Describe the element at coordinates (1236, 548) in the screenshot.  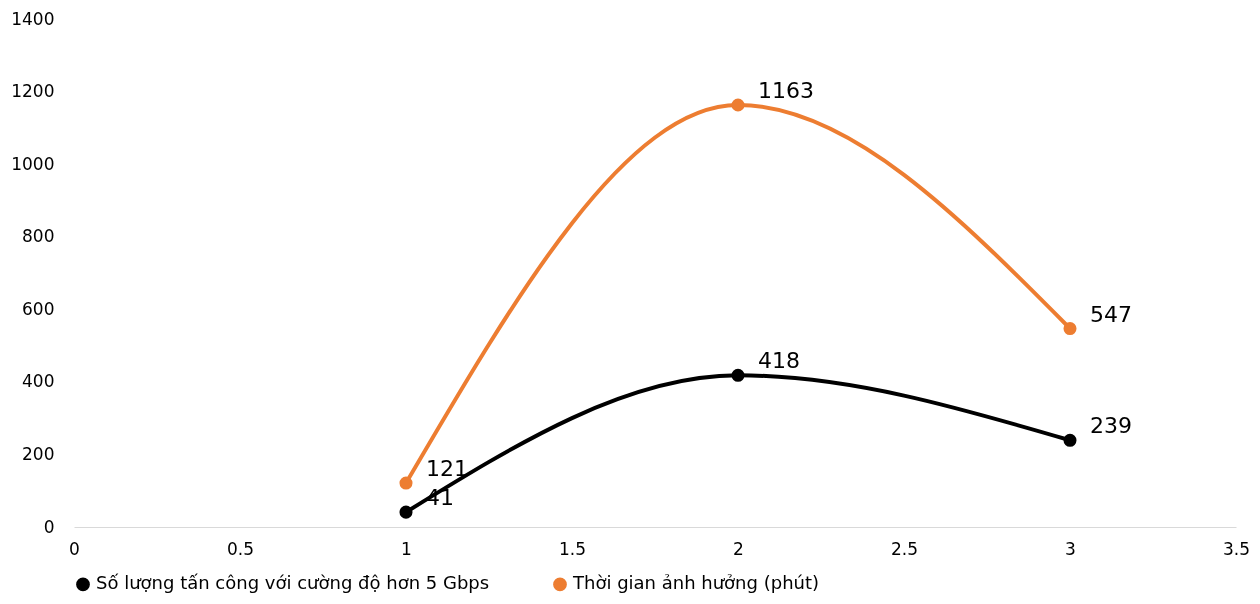
I see `x-tick-label: 3.5` at that location.